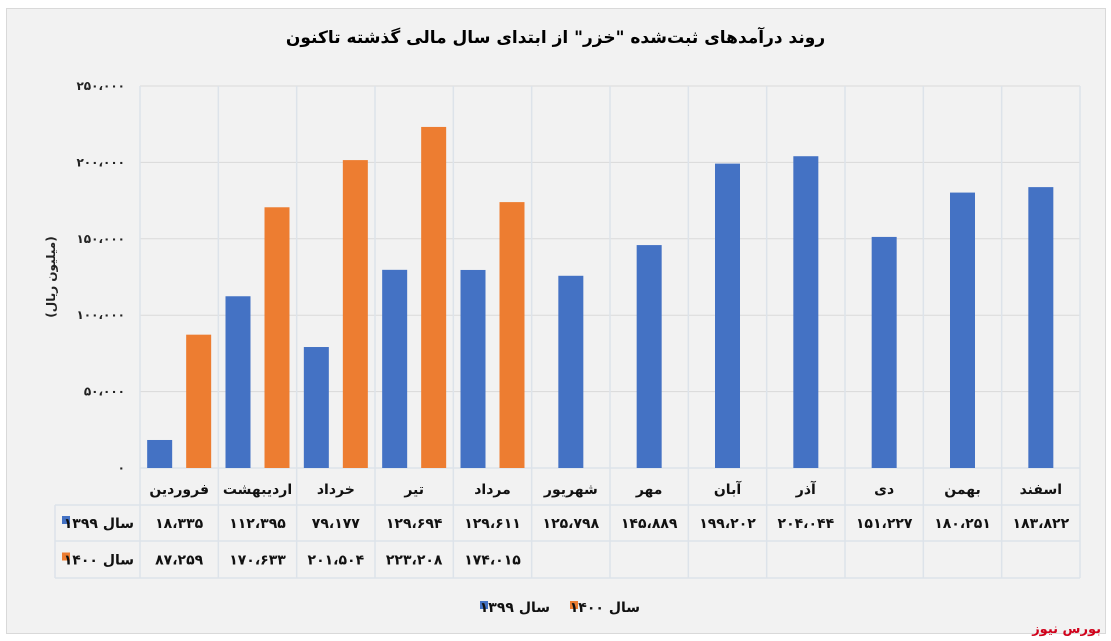  Describe the element at coordinates (51, 276) in the screenshot. I see `y-axis-label: (میلیون ریال)` at that location.